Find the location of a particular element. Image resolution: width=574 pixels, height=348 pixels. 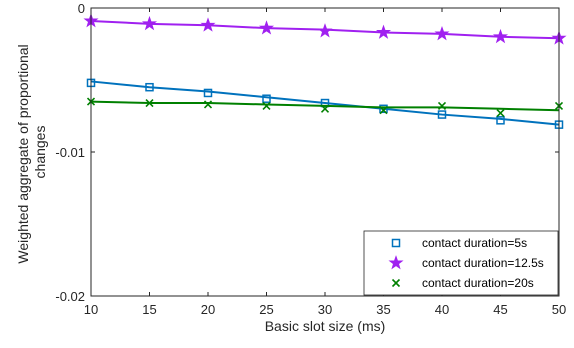

y-tick-label: 0 is located at coordinates (81, 8).